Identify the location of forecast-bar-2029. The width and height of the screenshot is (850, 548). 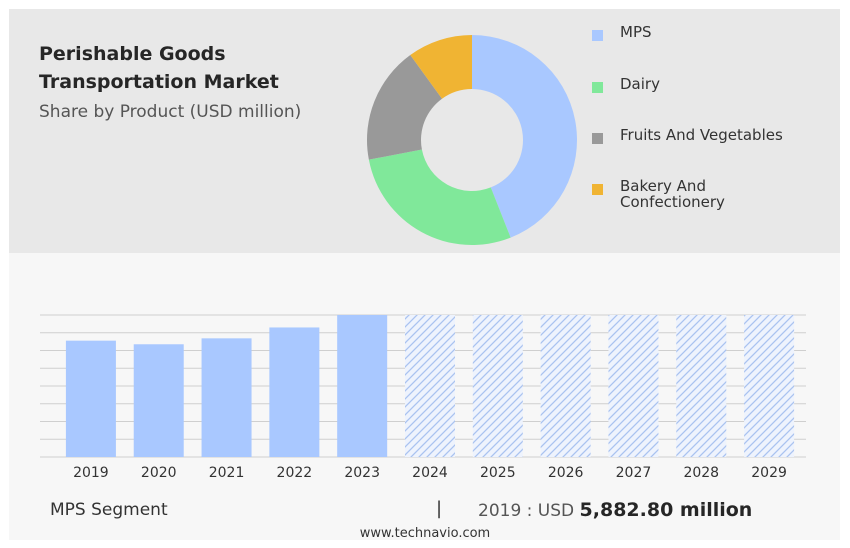
(769, 386).